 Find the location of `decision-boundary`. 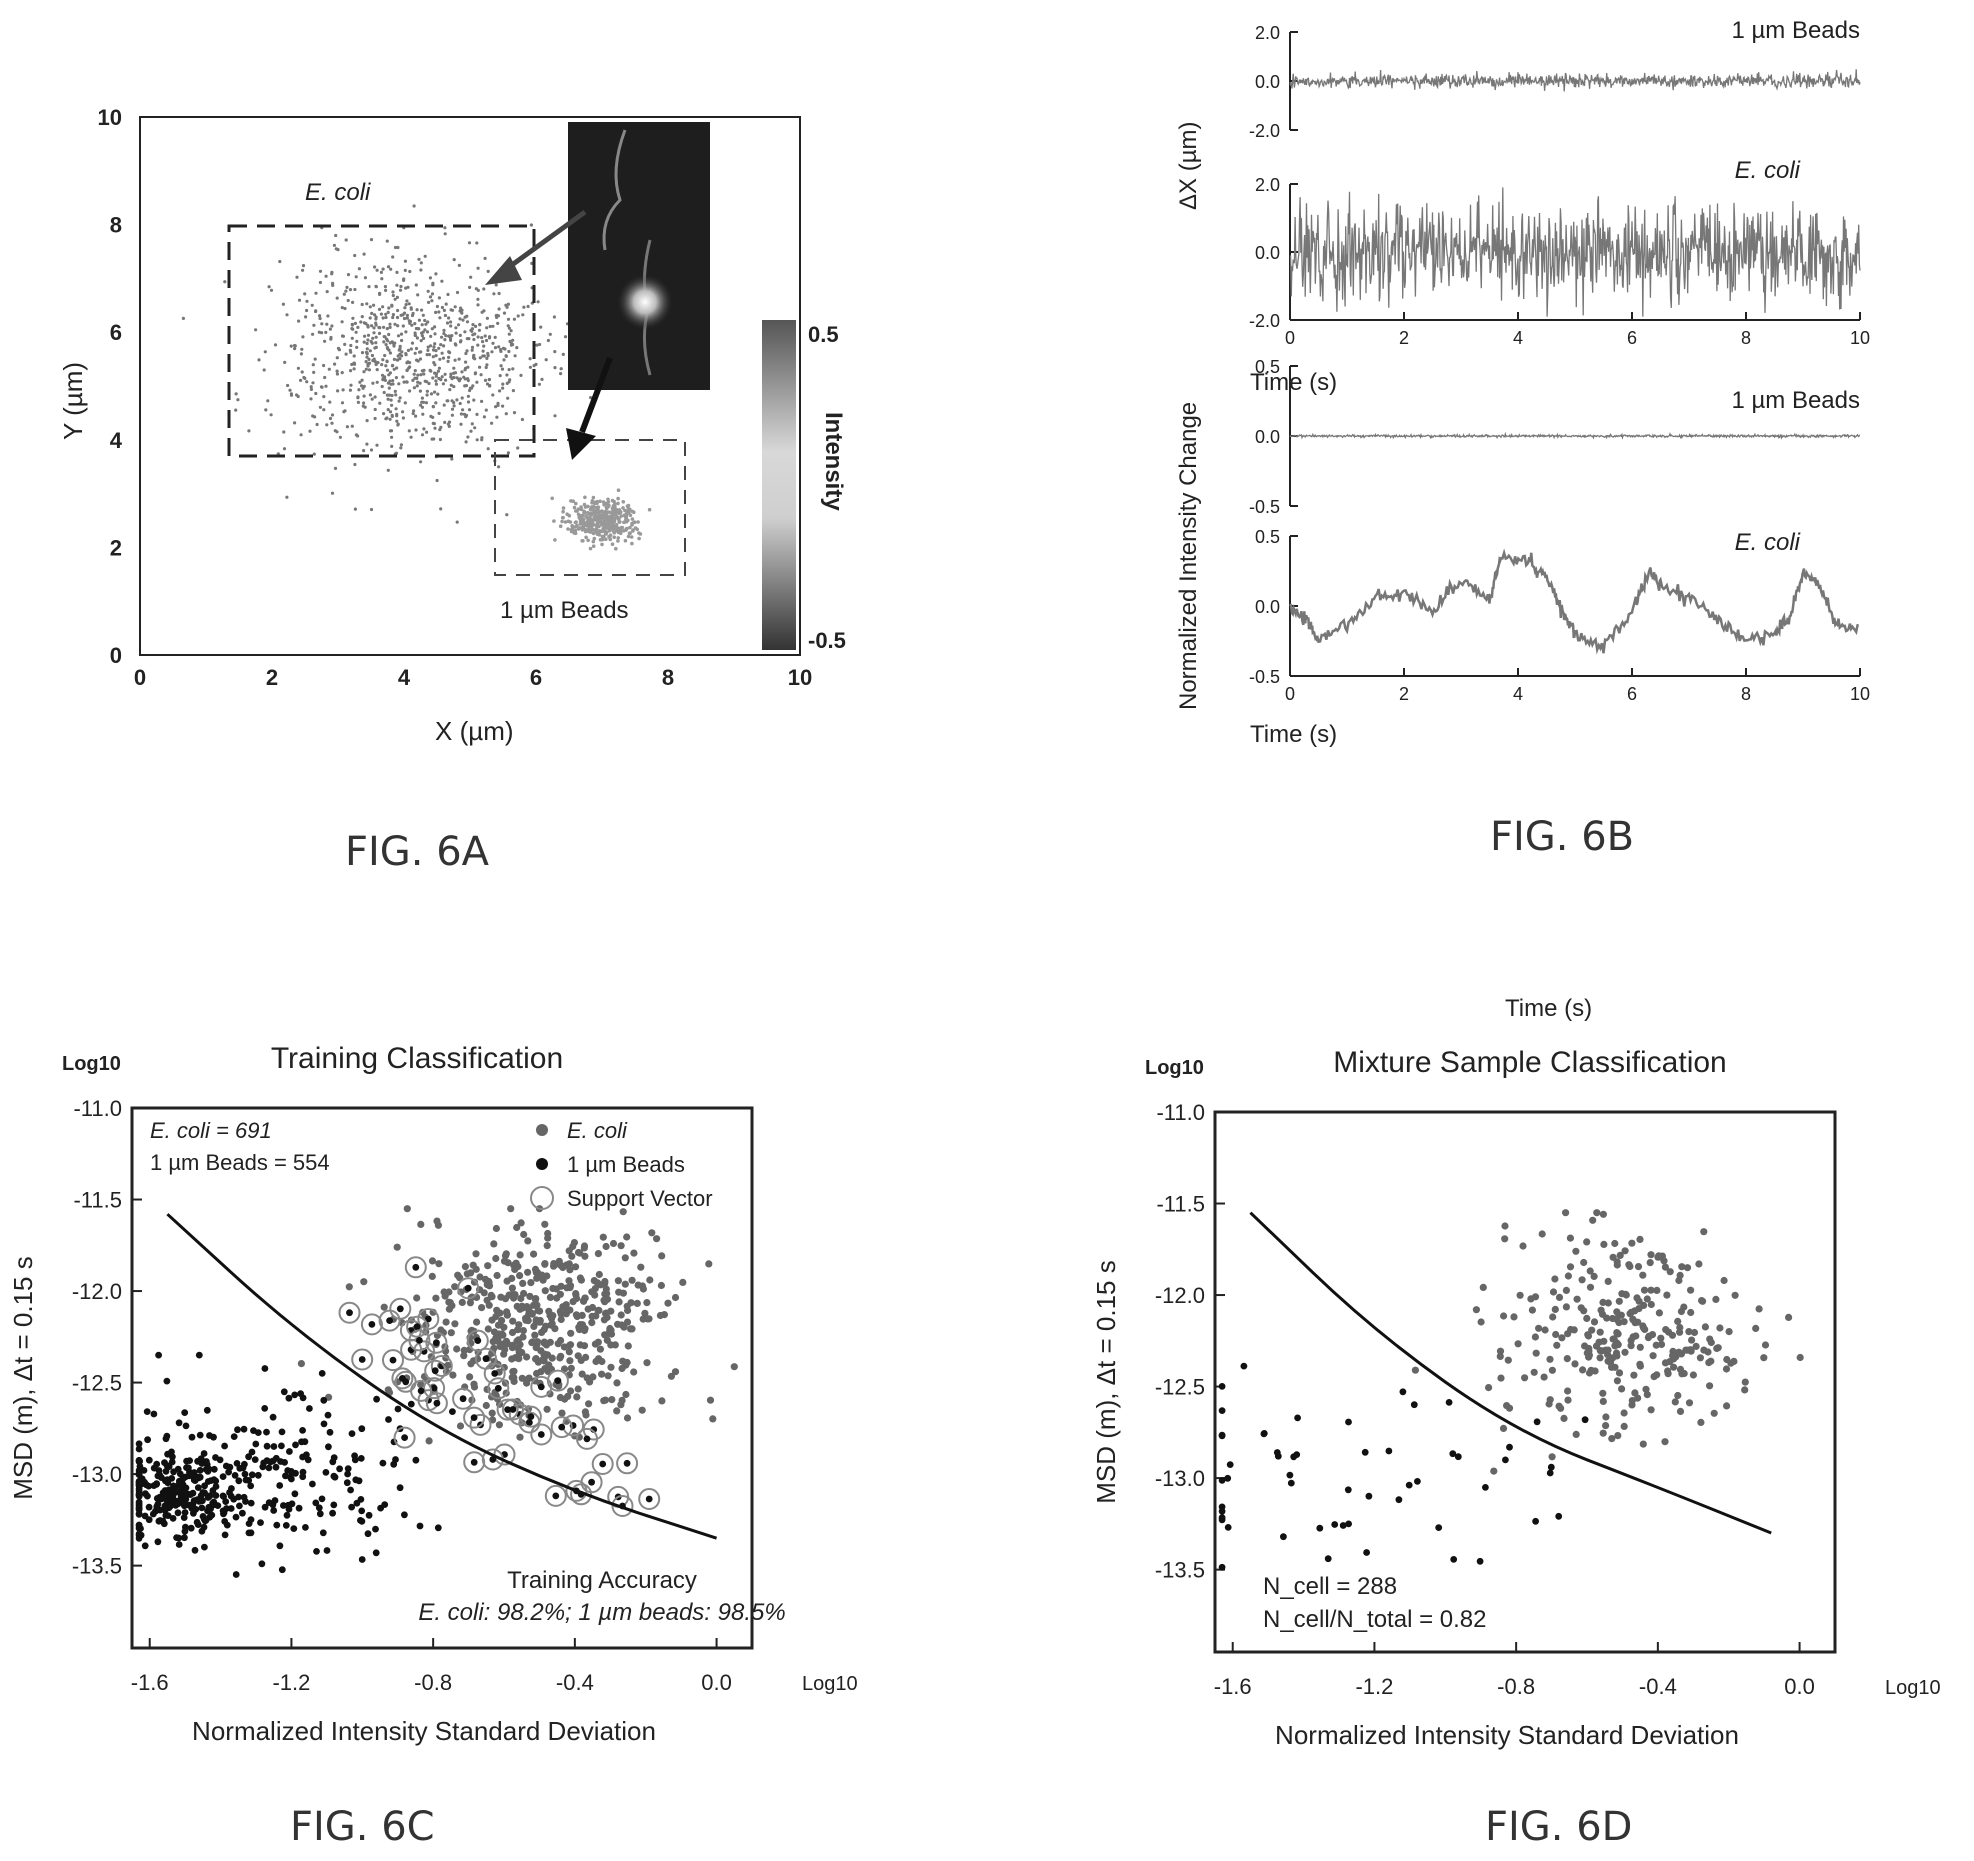

decision-boundary is located at coordinates (442, 1376).